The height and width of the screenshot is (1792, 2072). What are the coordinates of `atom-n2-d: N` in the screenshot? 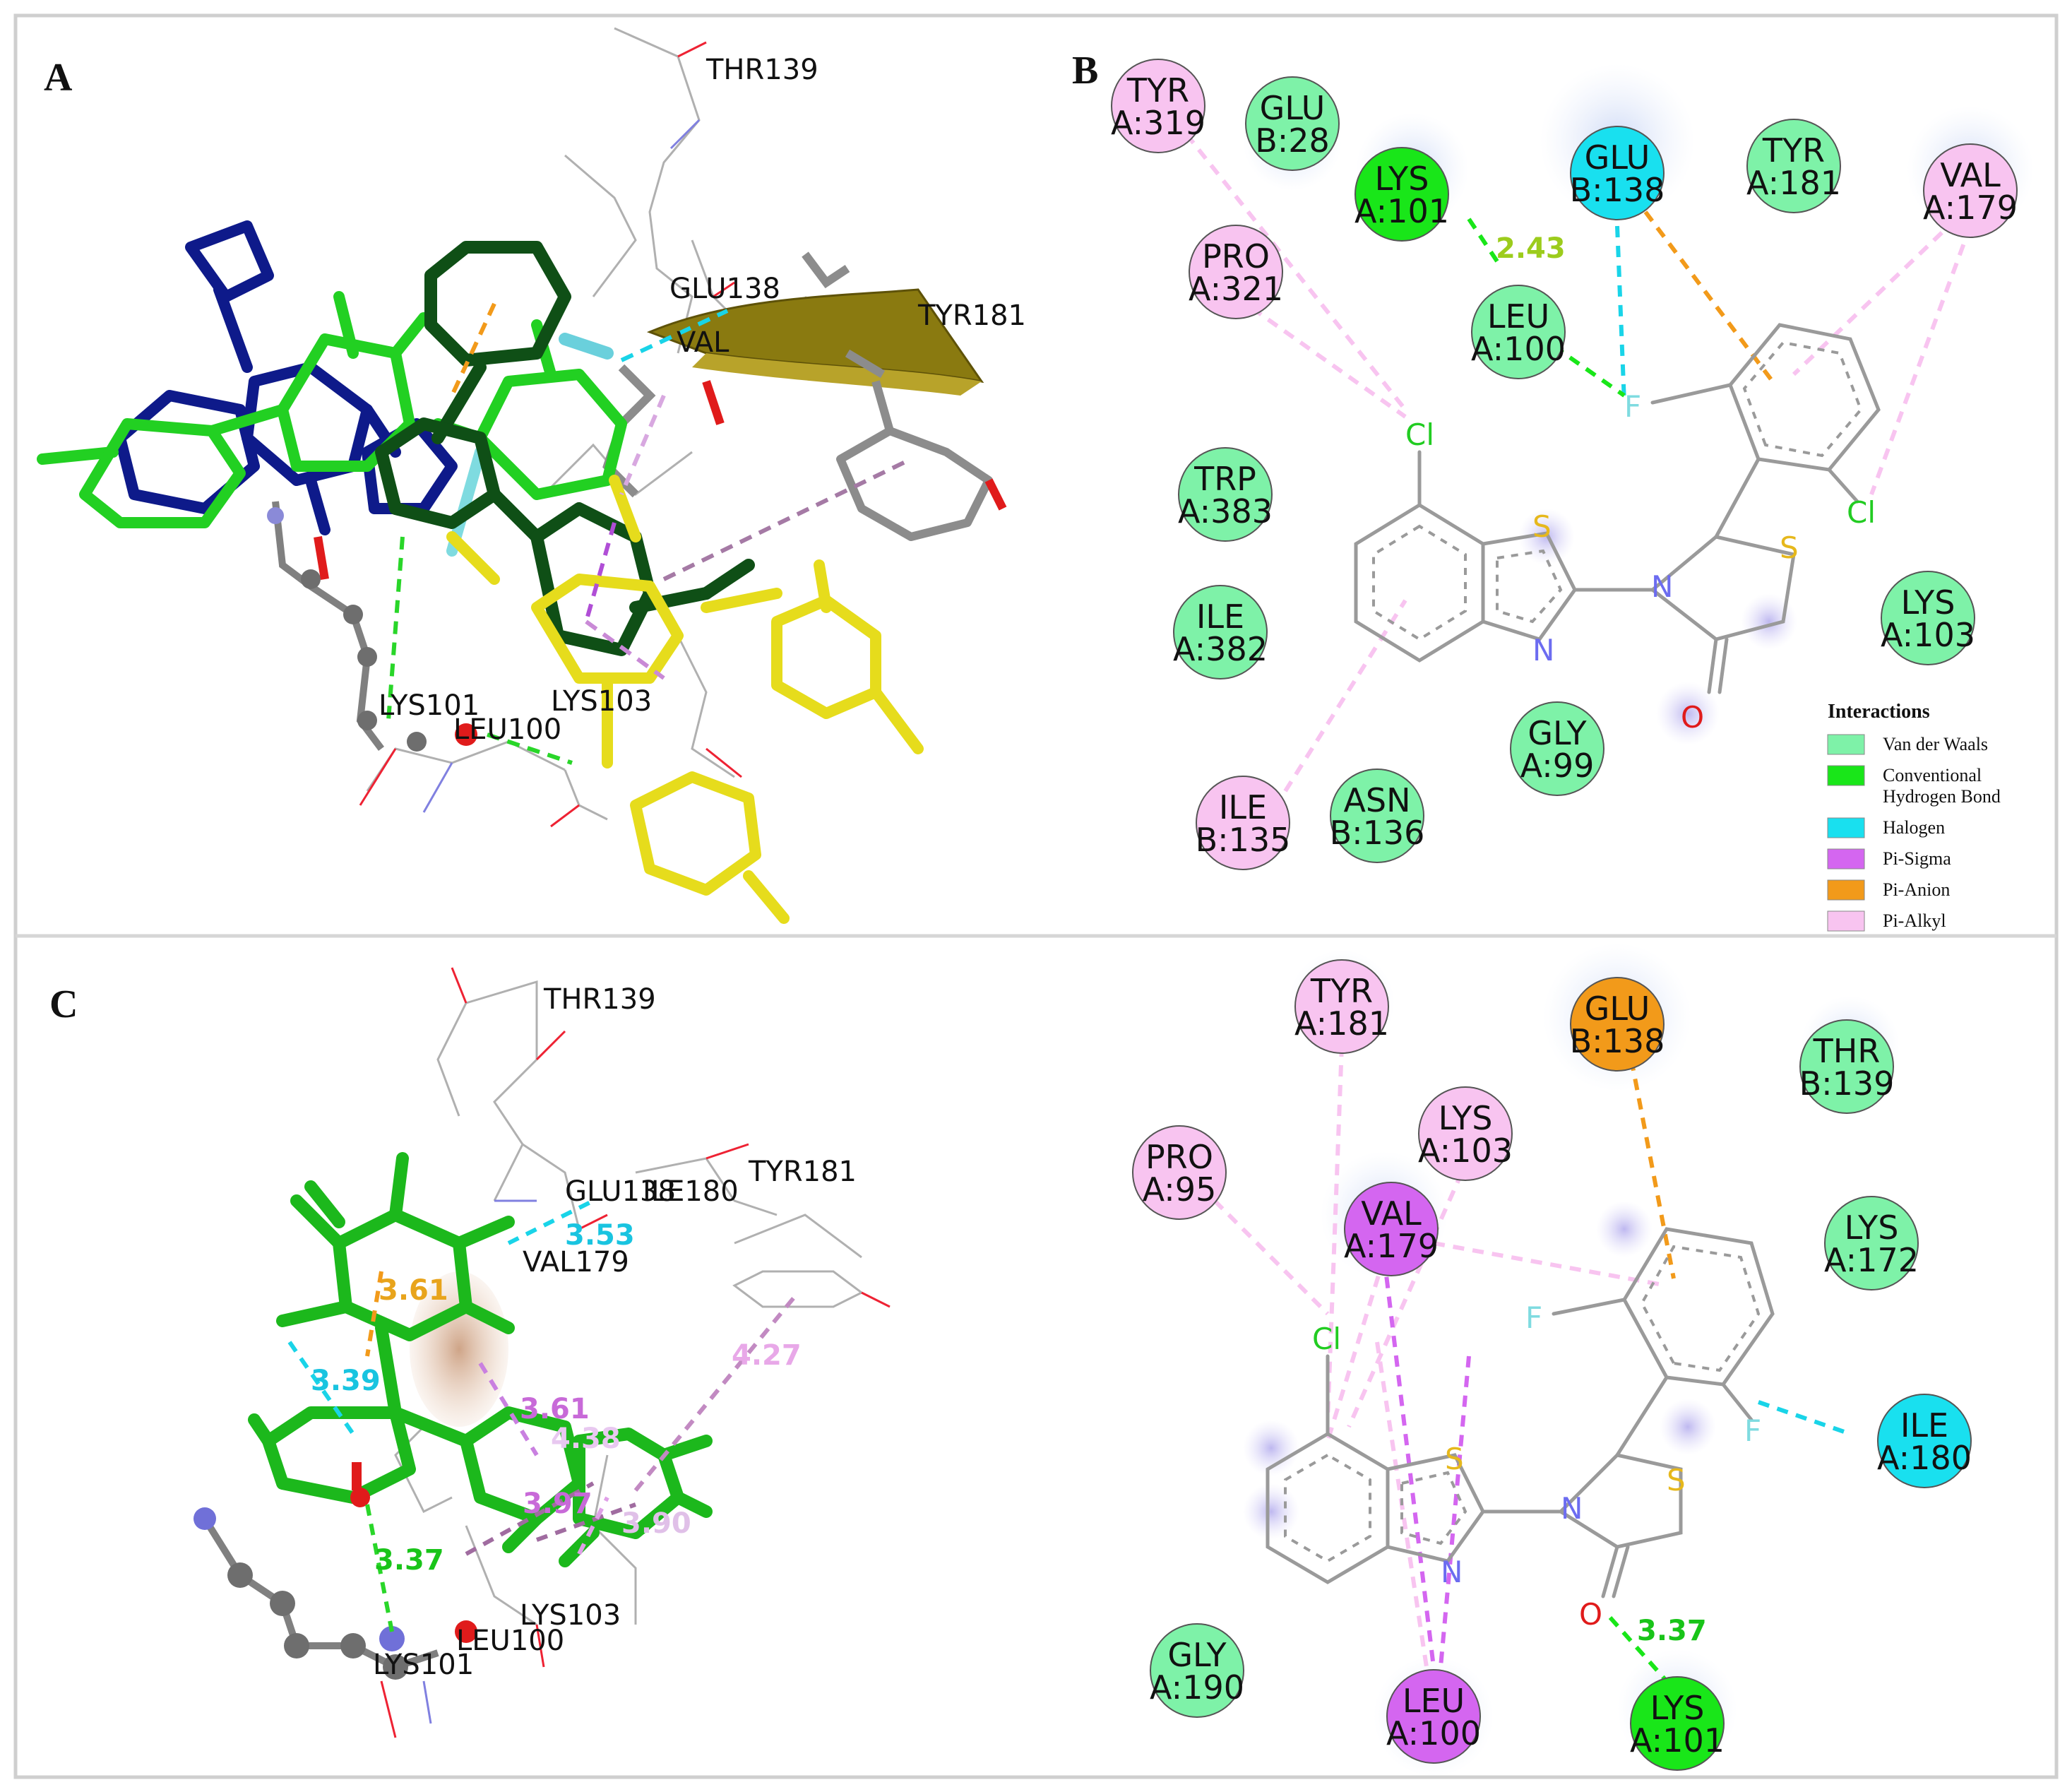 It's located at (1572, 1508).